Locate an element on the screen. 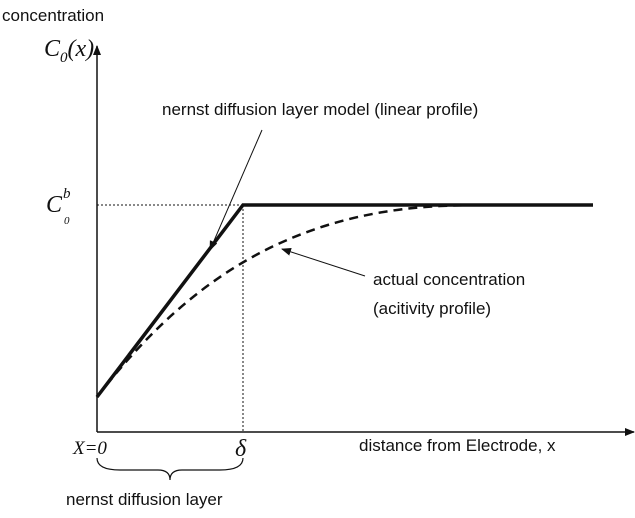 This screenshot has height=518, width=635. layer-brace is located at coordinates (170, 469).